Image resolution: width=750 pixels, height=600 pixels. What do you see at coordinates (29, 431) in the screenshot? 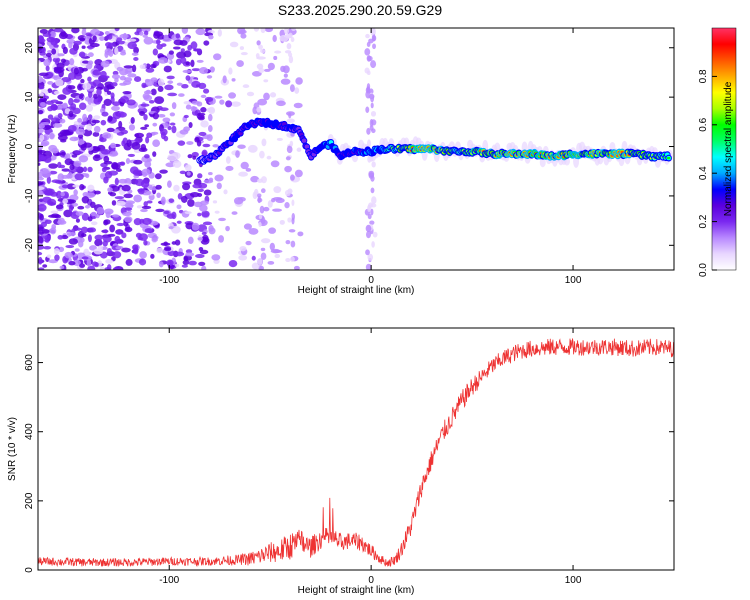
I see `snr-y-tick-label: 400` at bounding box center [29, 431].